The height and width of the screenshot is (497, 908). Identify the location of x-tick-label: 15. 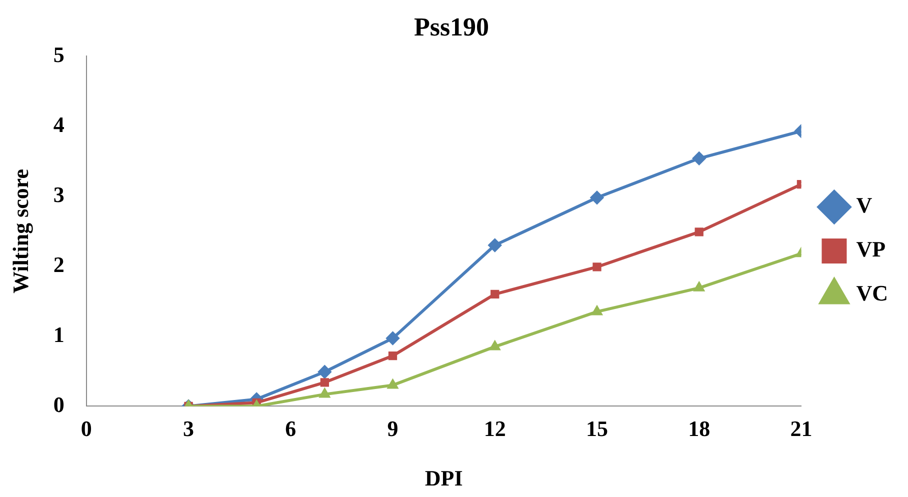
(597, 429).